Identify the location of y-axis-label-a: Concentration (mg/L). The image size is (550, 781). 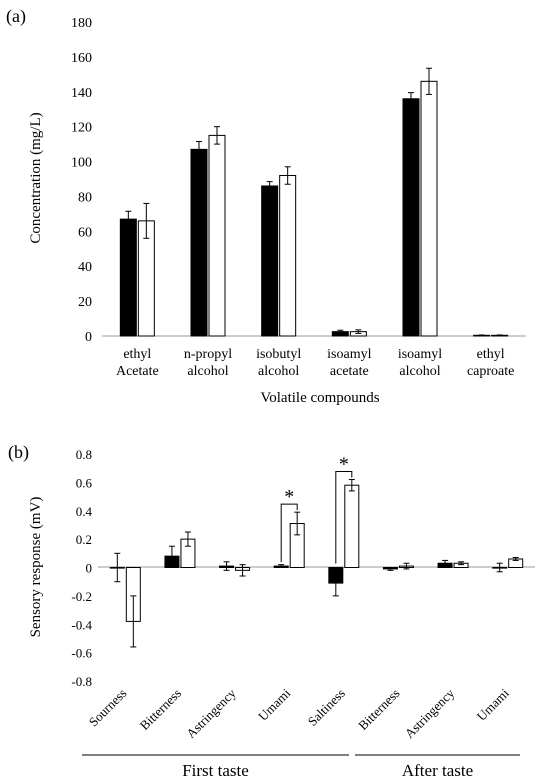
(36, 177).